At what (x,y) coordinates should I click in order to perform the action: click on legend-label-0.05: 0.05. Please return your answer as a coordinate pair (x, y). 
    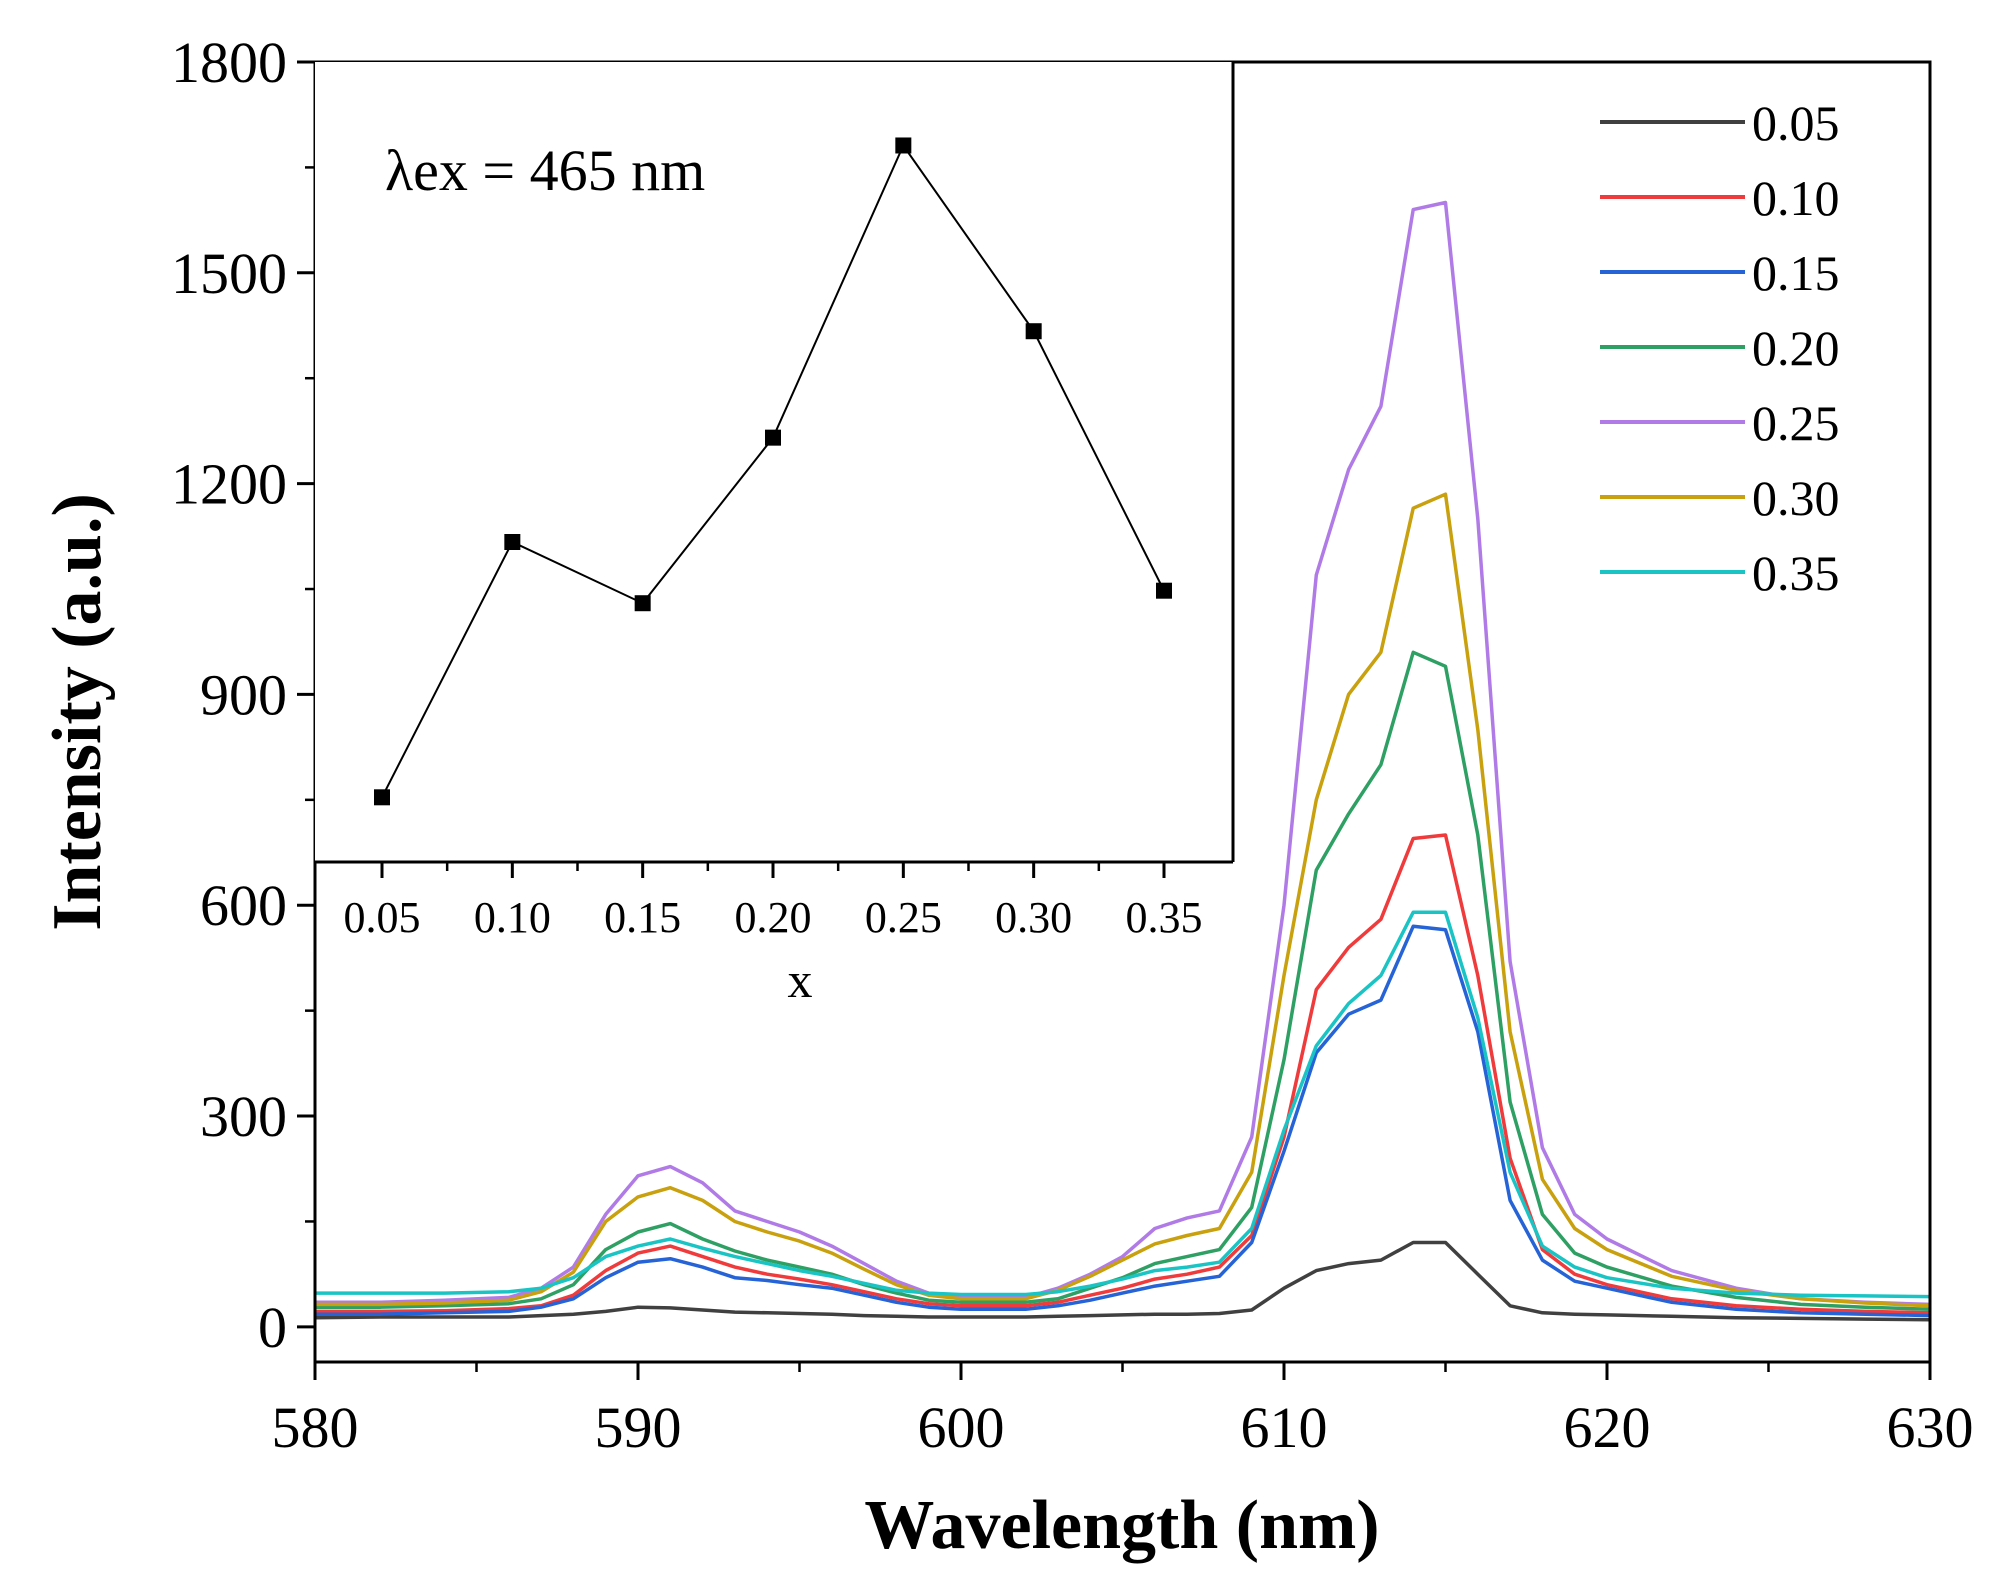
    Looking at the image, I should click on (1796, 123).